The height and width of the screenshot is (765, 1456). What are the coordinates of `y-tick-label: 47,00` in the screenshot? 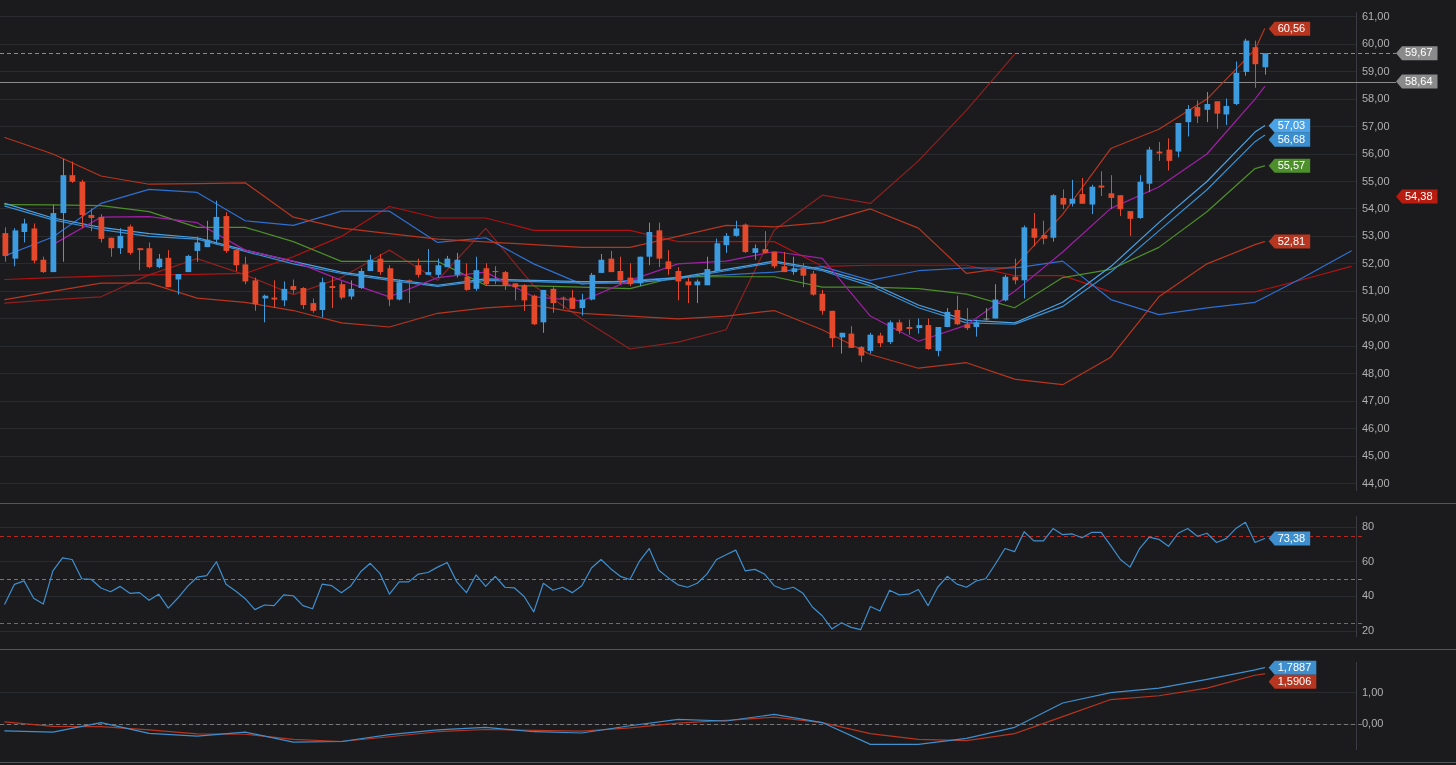 It's located at (1376, 400).